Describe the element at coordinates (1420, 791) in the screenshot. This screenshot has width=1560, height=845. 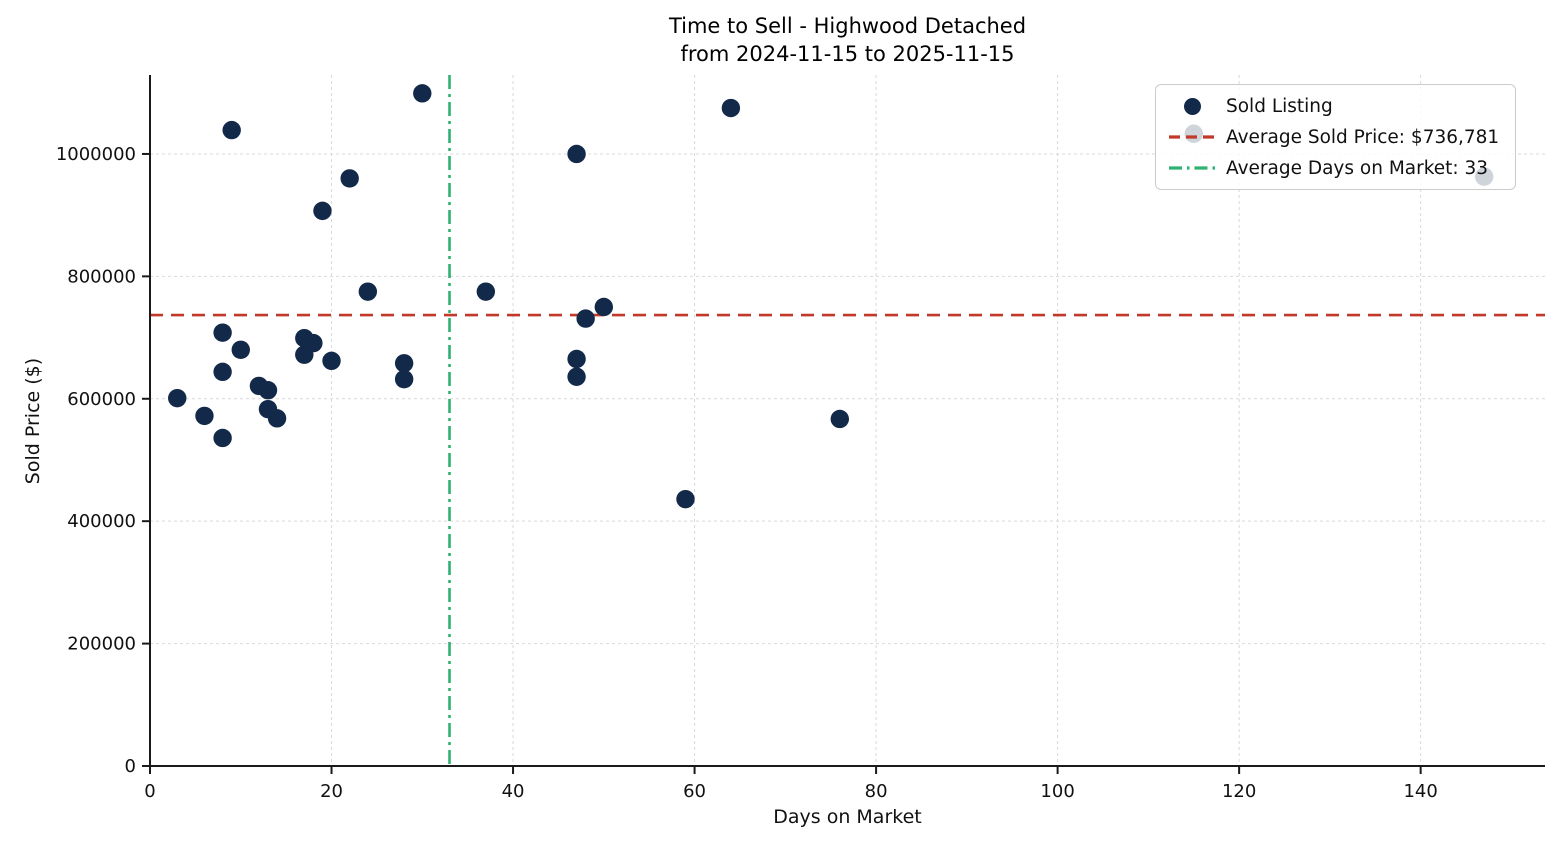
I see `x-tick-label: 140` at that location.